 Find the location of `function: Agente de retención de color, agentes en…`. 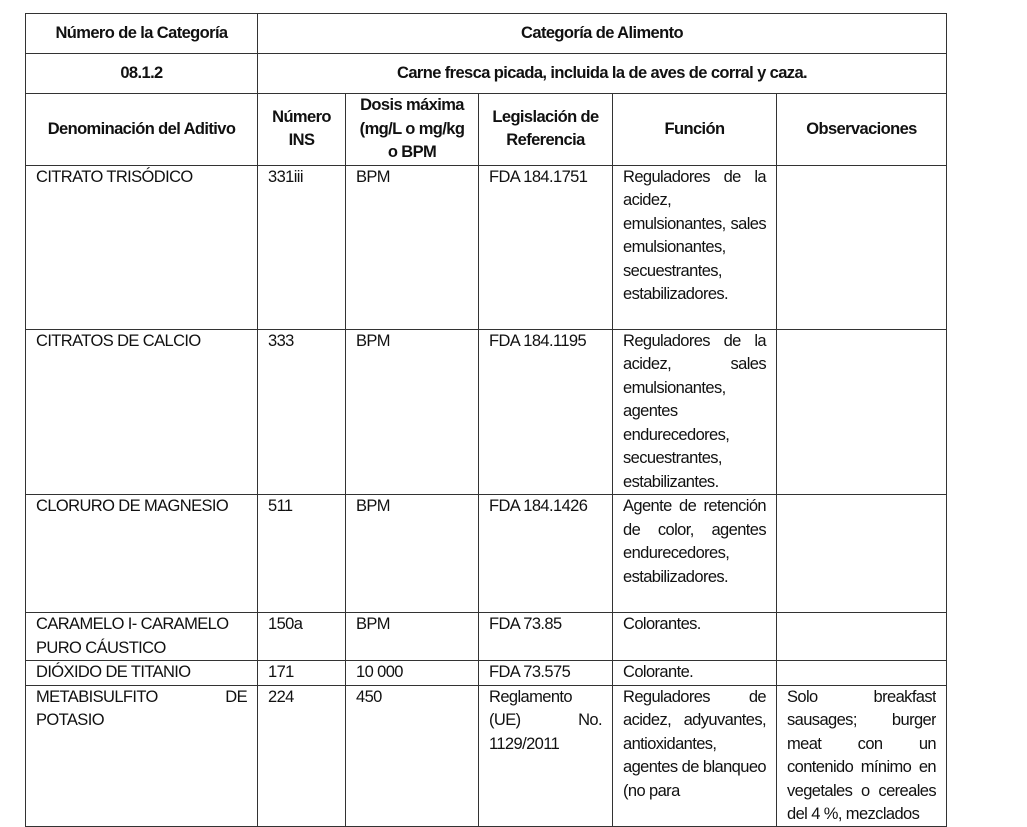

function: Agente de retención de color, agentes en… is located at coordinates (694, 553).